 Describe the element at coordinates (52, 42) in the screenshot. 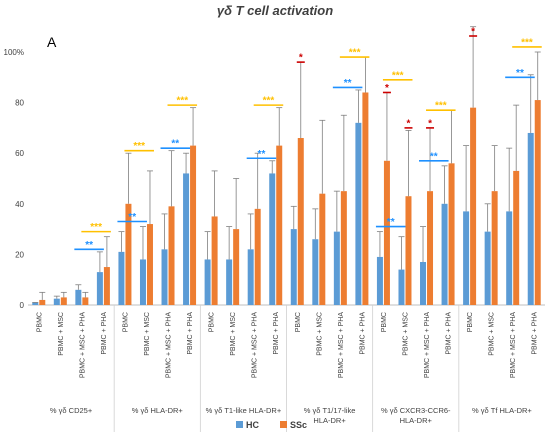

I see `panel-label: A` at that location.